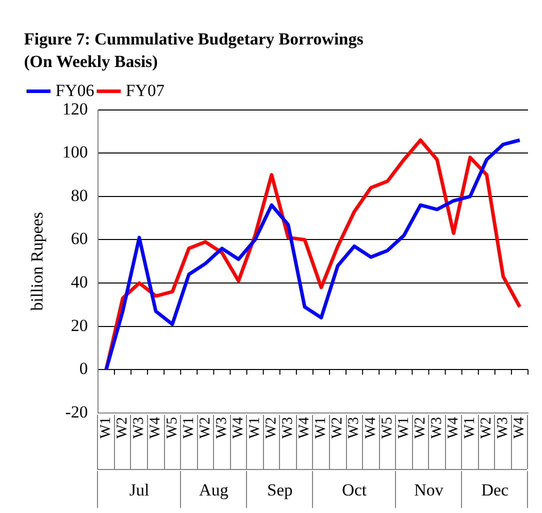 Image resolution: width=542 pixels, height=513 pixels. I want to click on y-tick-label: 120, so click(75, 108).